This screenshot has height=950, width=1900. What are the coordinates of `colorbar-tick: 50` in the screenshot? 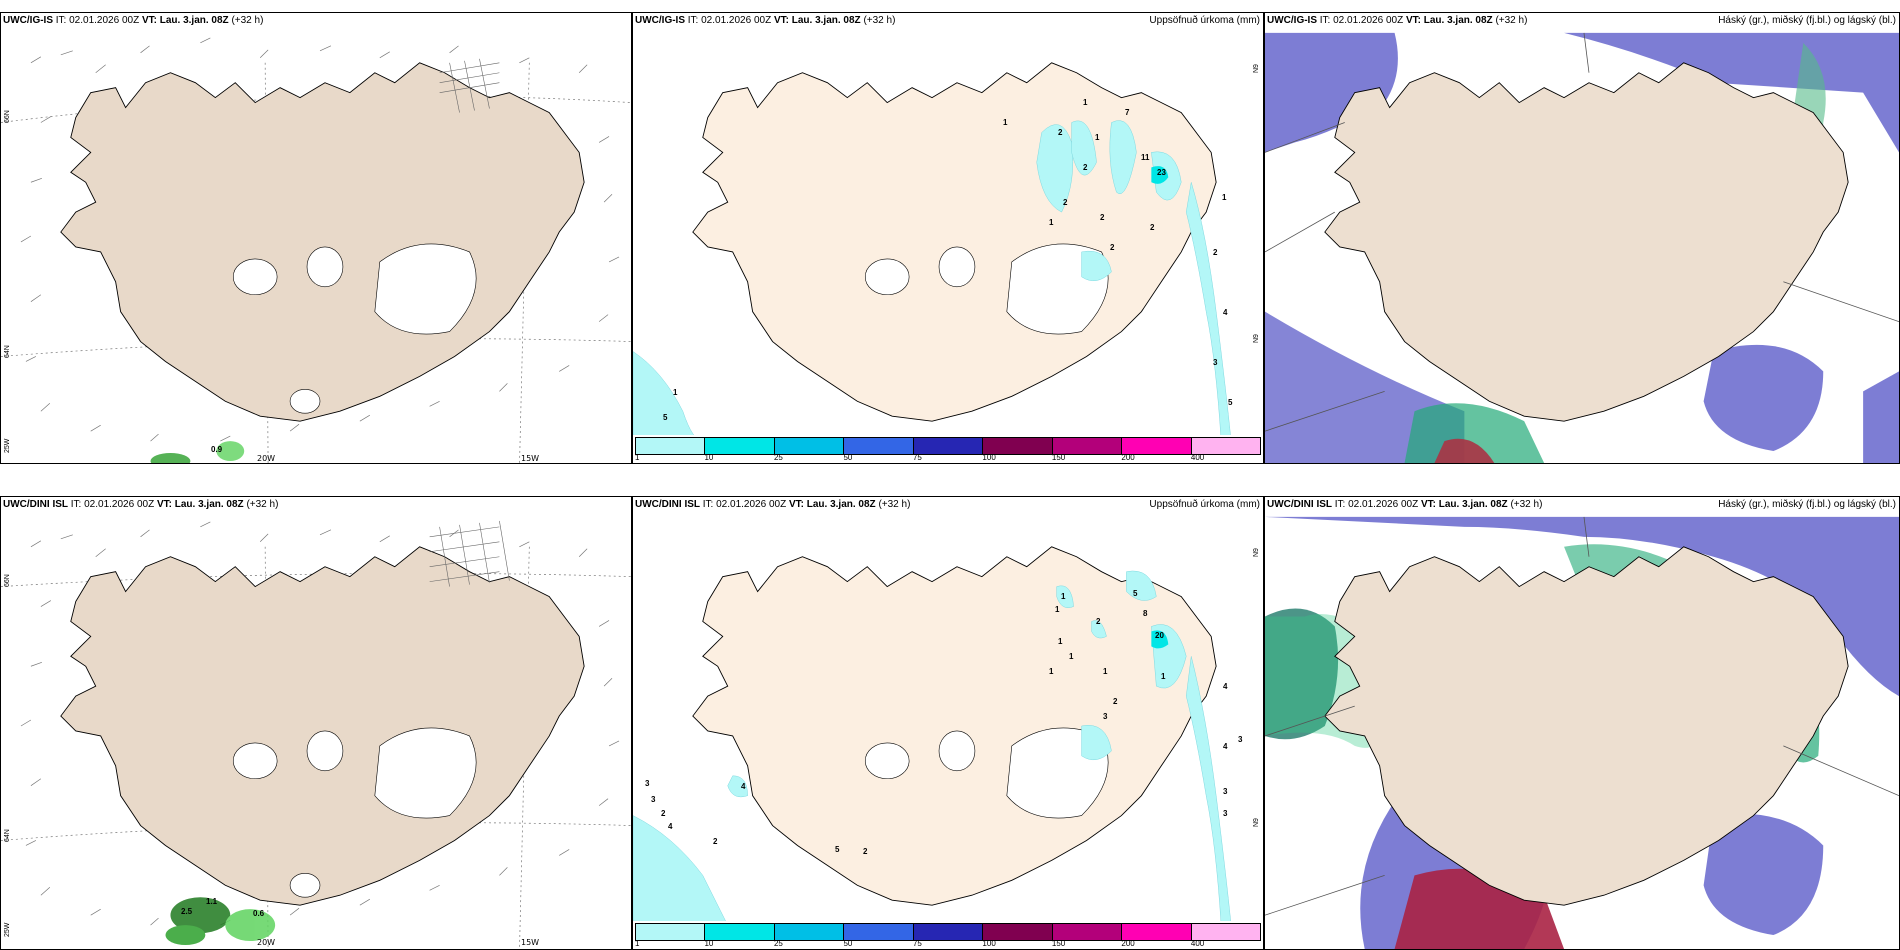 It's located at (848, 457).